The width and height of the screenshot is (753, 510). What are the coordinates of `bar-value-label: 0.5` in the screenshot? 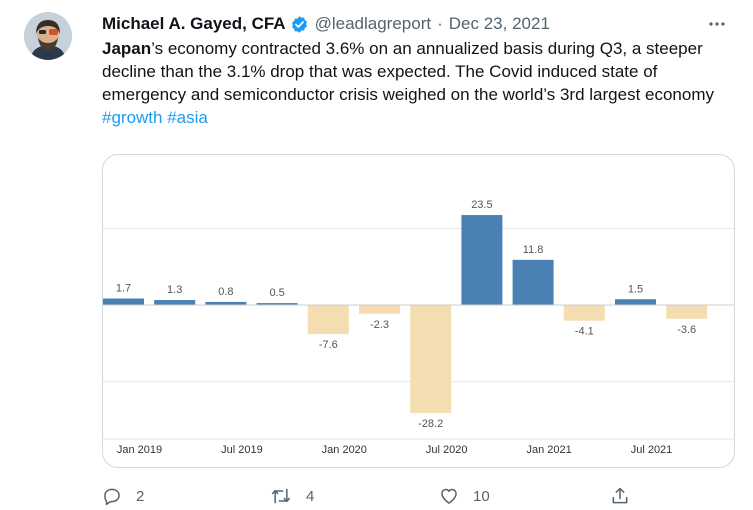 It's located at (276, 293).